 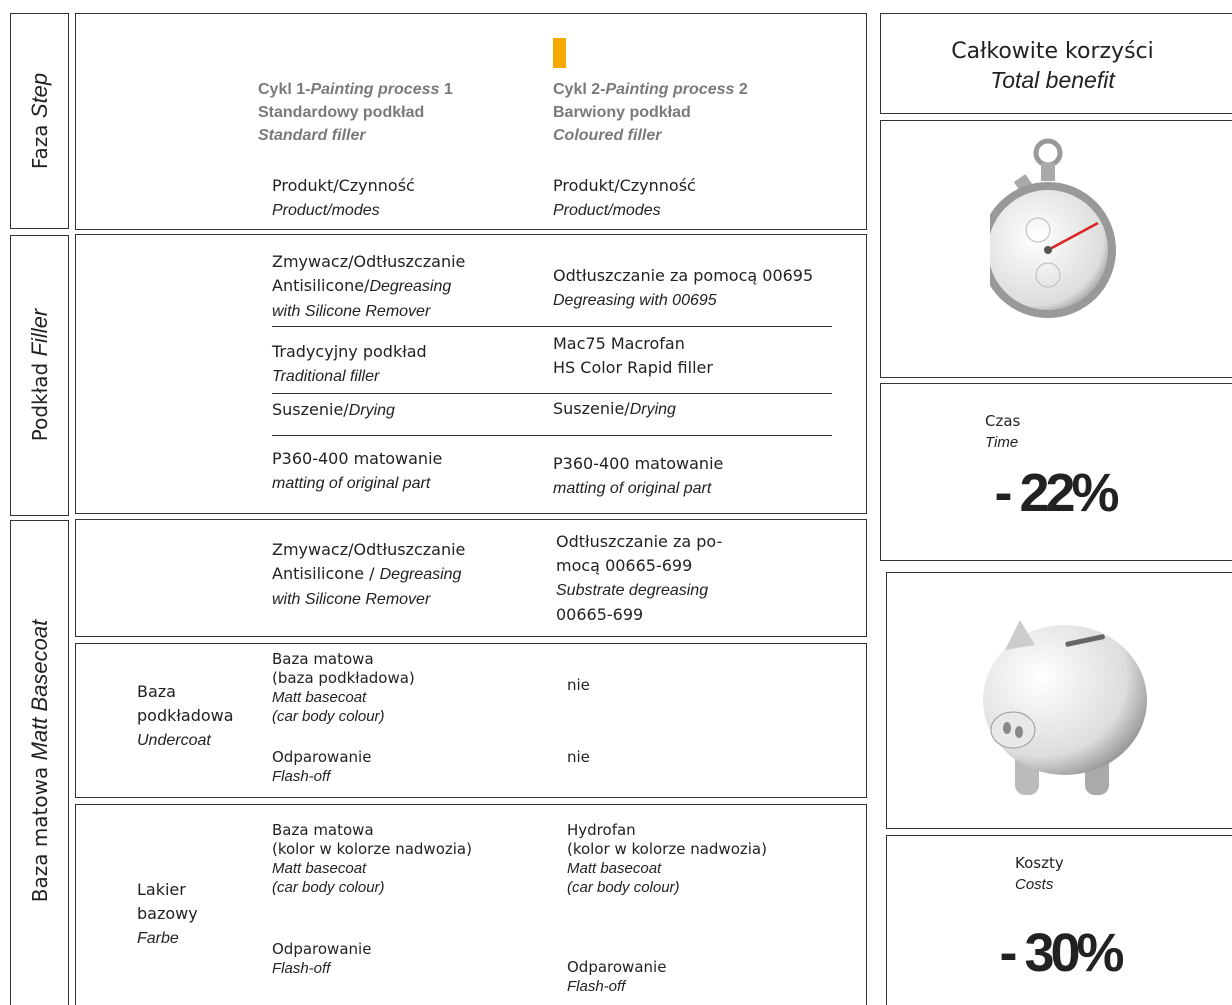 What do you see at coordinates (614, 409) in the screenshot?
I see `cell: Suszenie/Drying` at bounding box center [614, 409].